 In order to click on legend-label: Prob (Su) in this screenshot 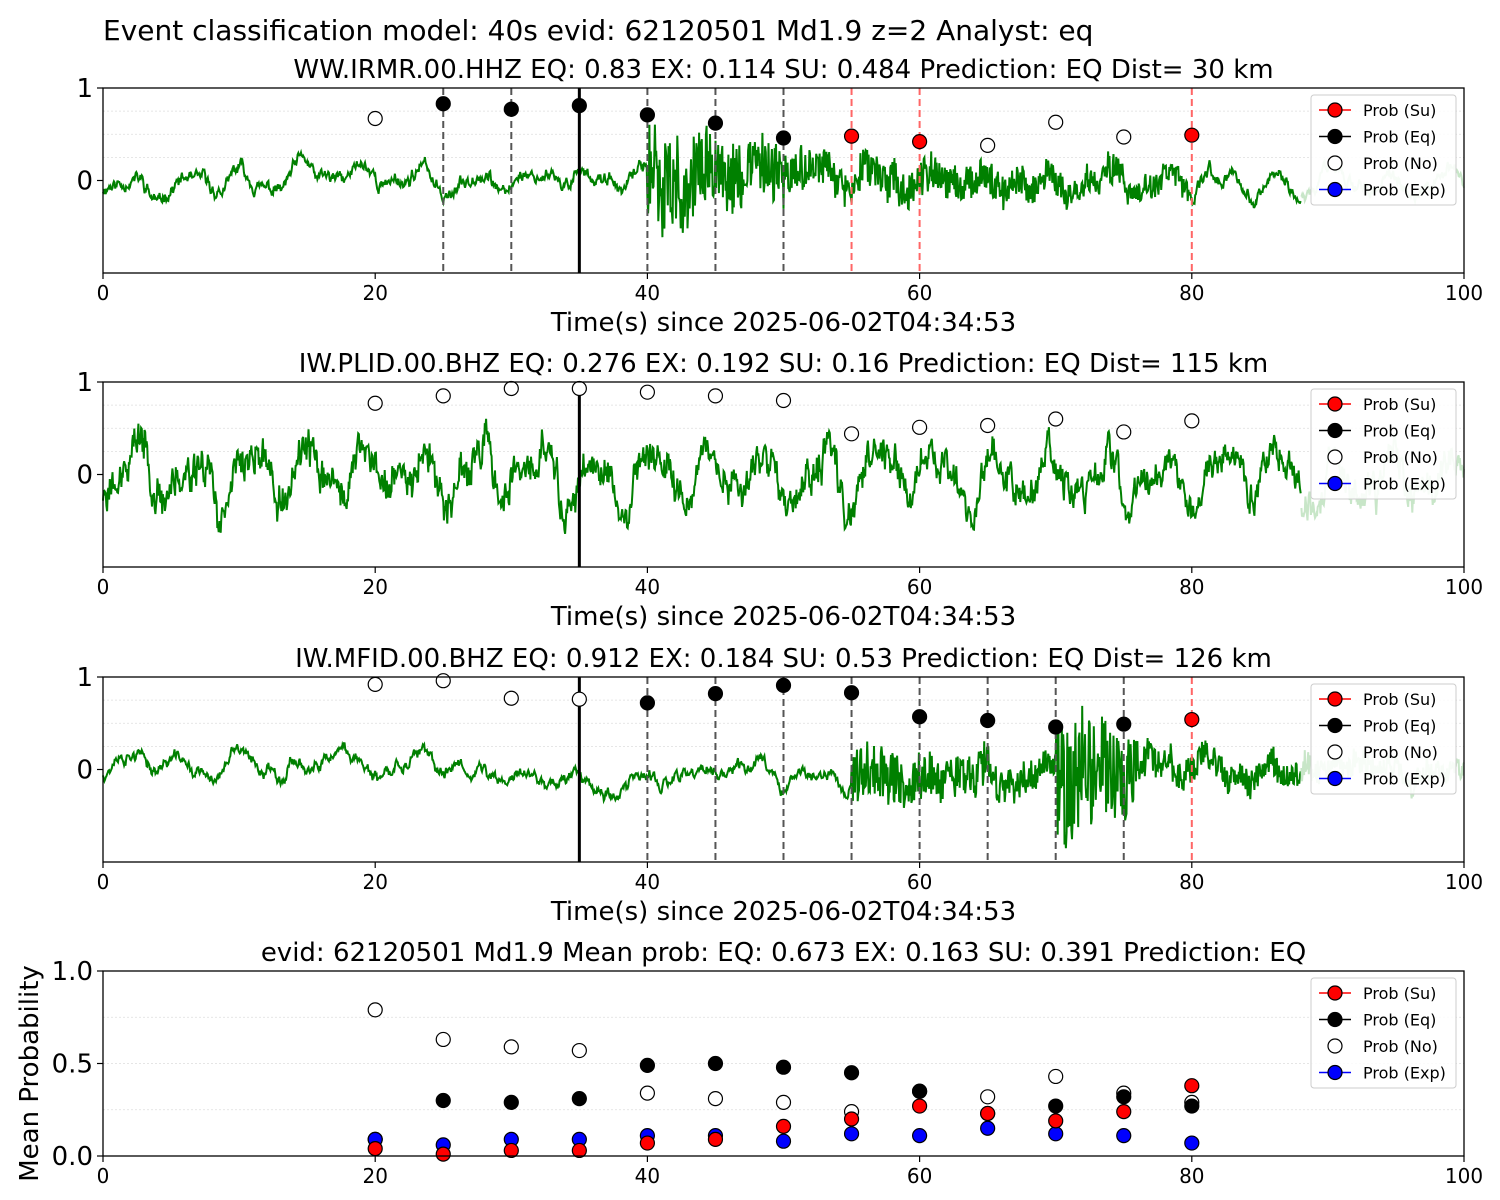, I will do `click(1399, 404)`.